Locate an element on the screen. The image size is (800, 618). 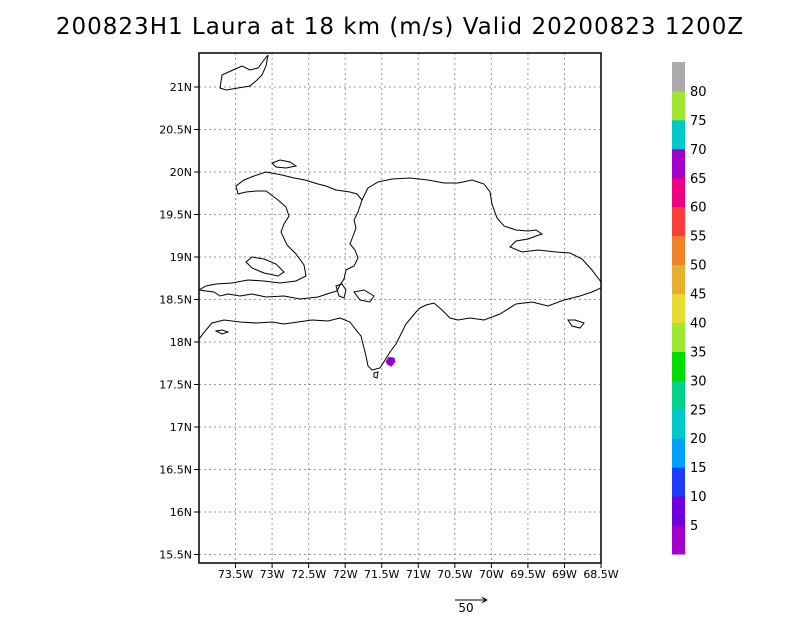
colorbar-label: 45 is located at coordinates (698, 295).